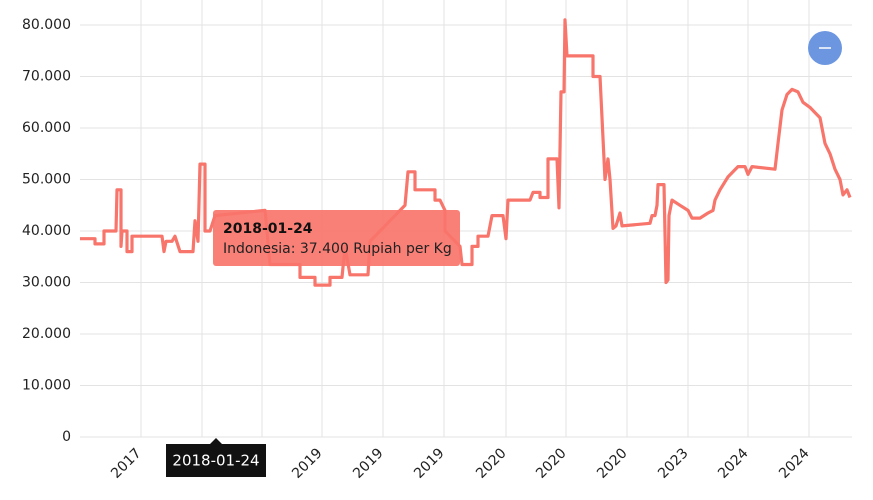 This screenshot has height=500, width=873. Describe the element at coordinates (46, 180) in the screenshot. I see `y-tick-label: 50.000` at that location.